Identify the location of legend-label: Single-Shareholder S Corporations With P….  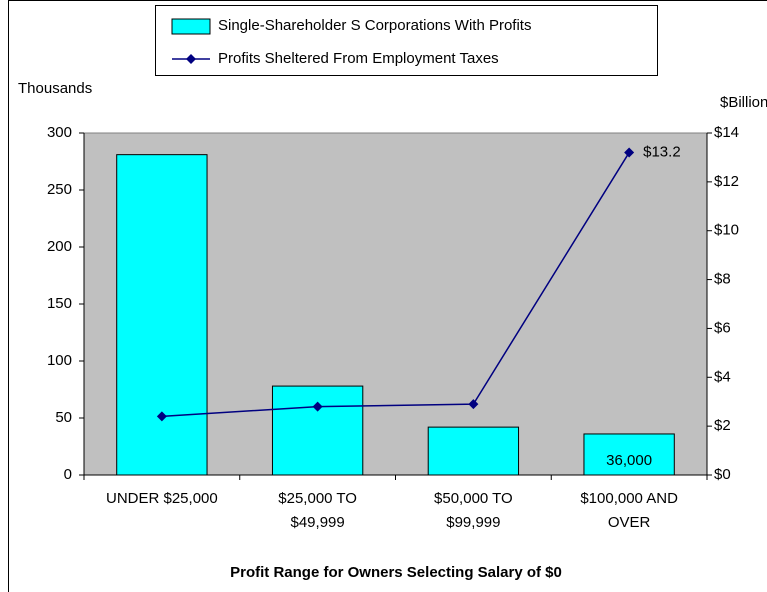
(374, 25).